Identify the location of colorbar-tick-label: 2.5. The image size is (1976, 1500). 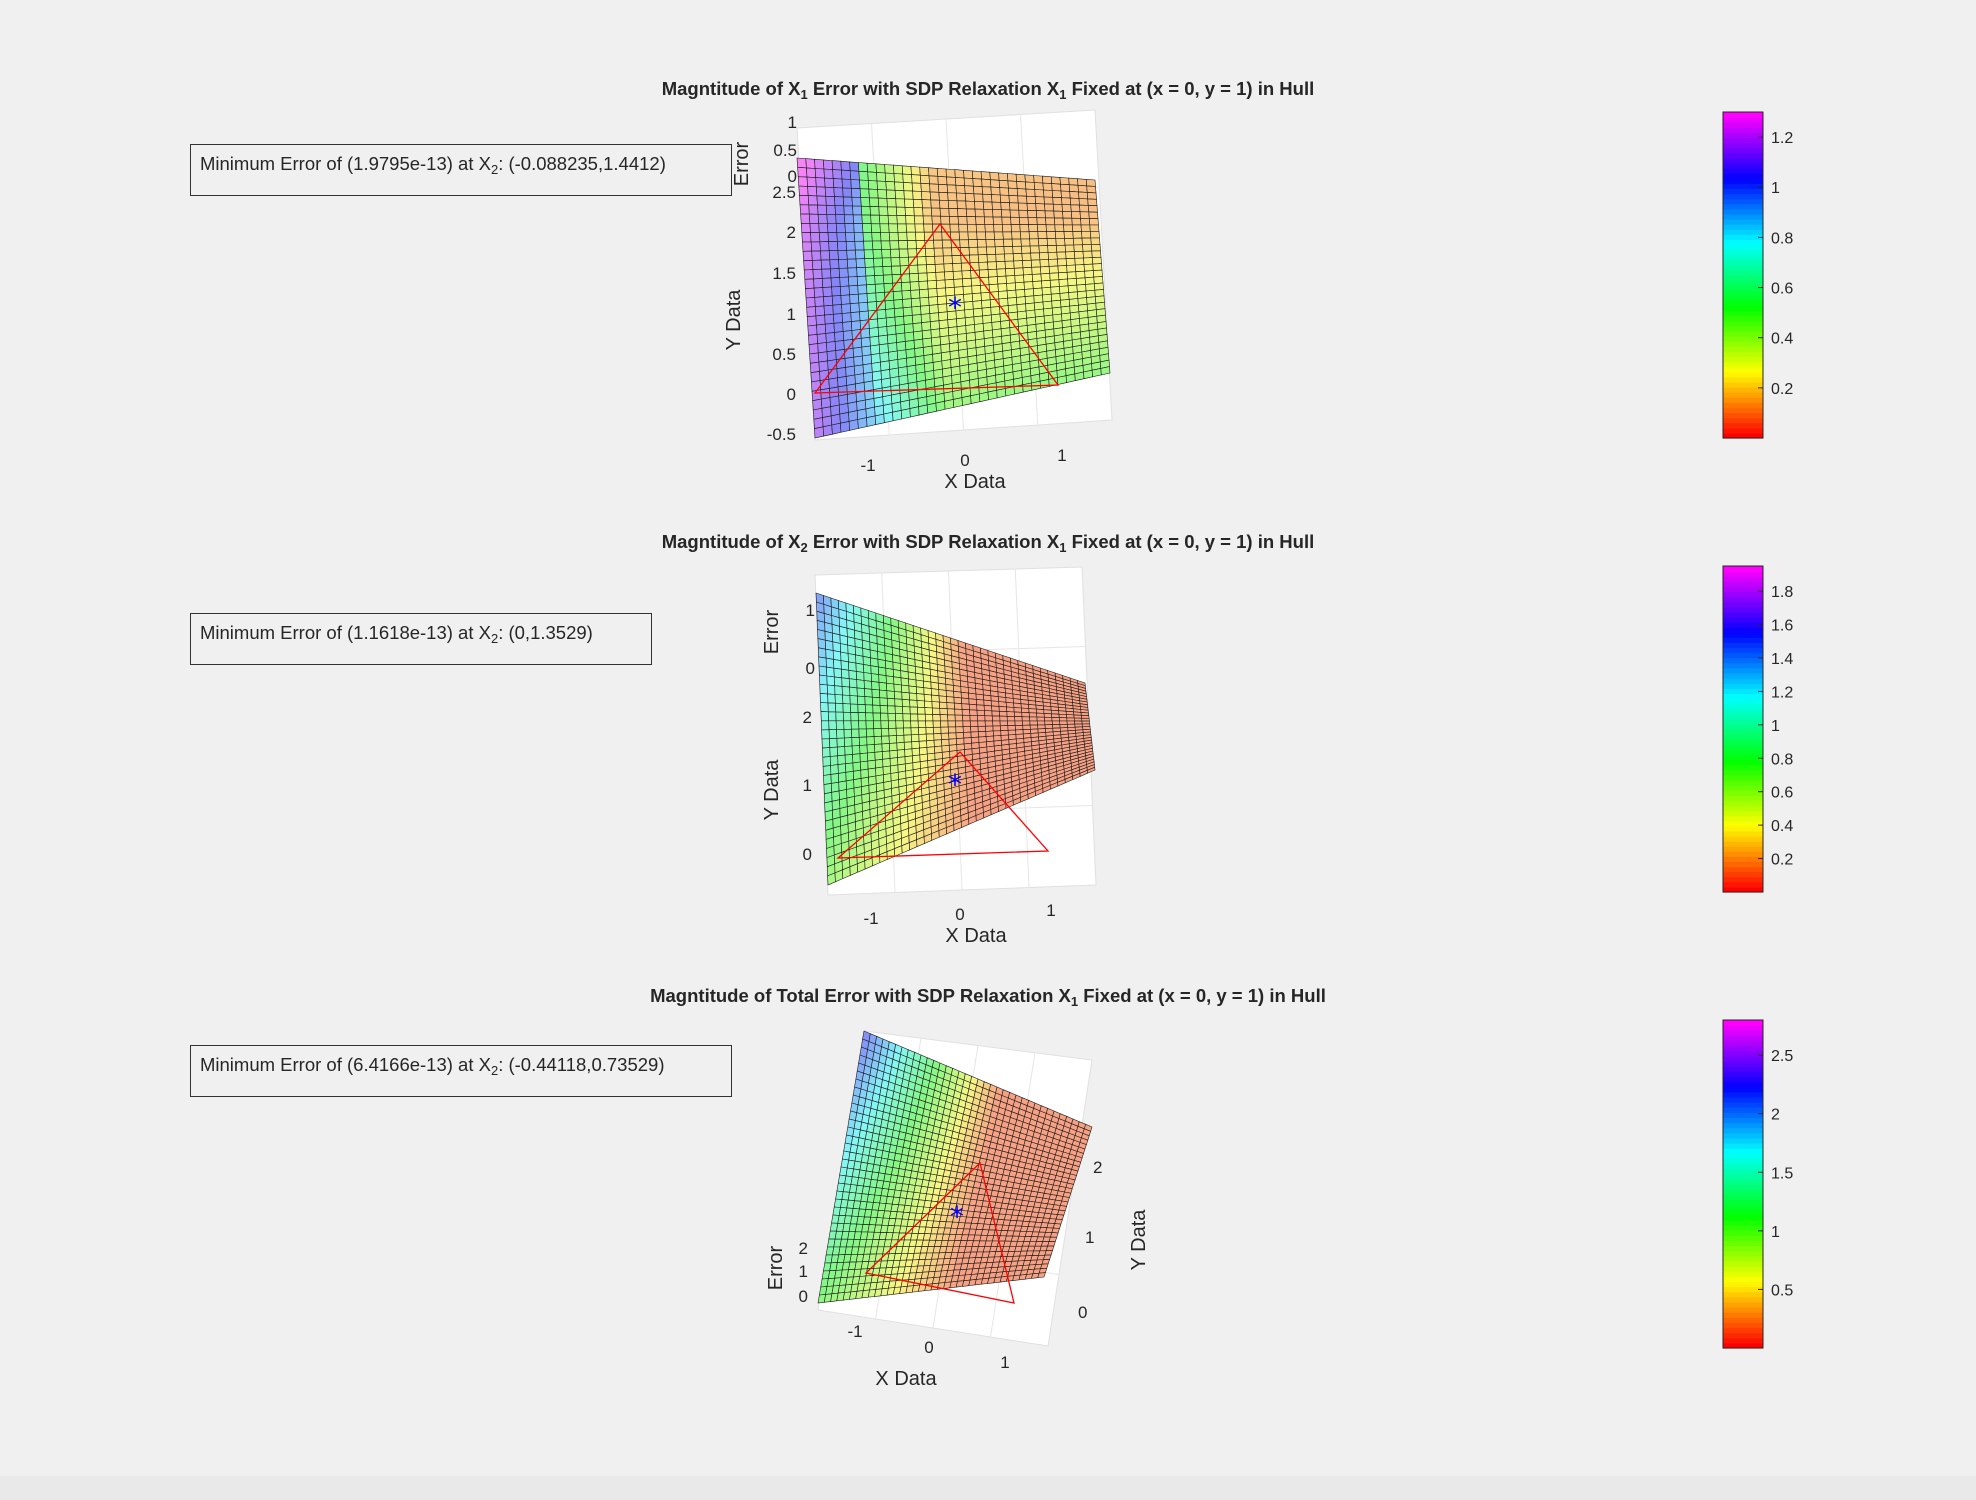
(1782, 1056).